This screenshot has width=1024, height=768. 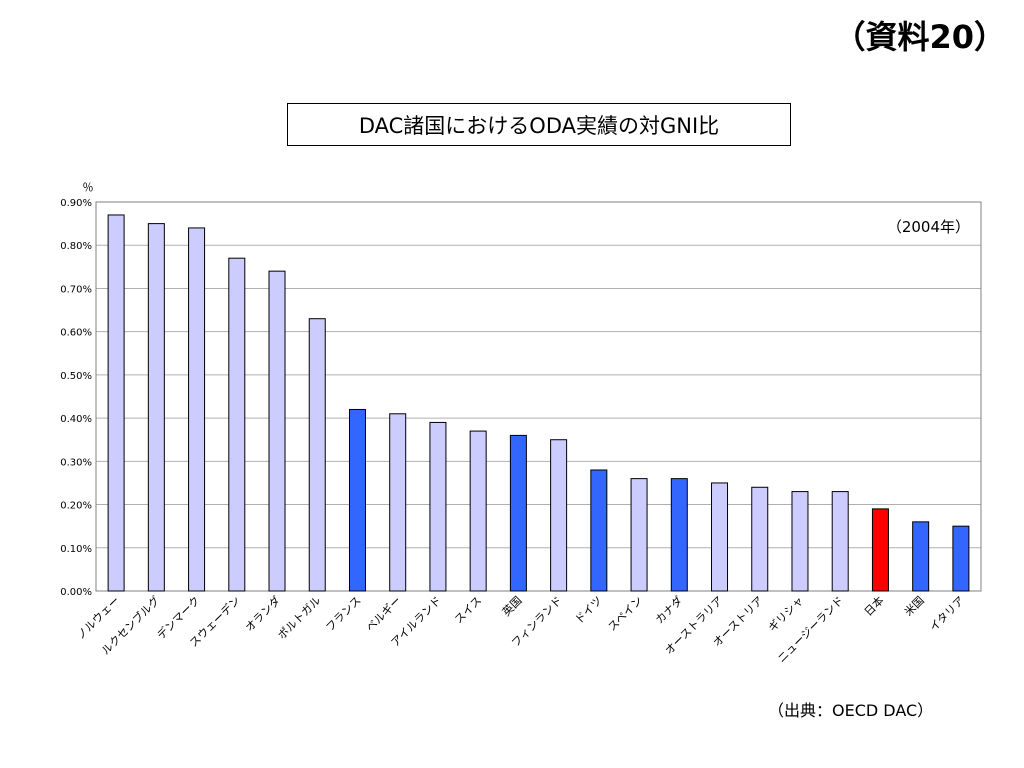 What do you see at coordinates (468, 610) in the screenshot?
I see `x-category-label: スイス` at bounding box center [468, 610].